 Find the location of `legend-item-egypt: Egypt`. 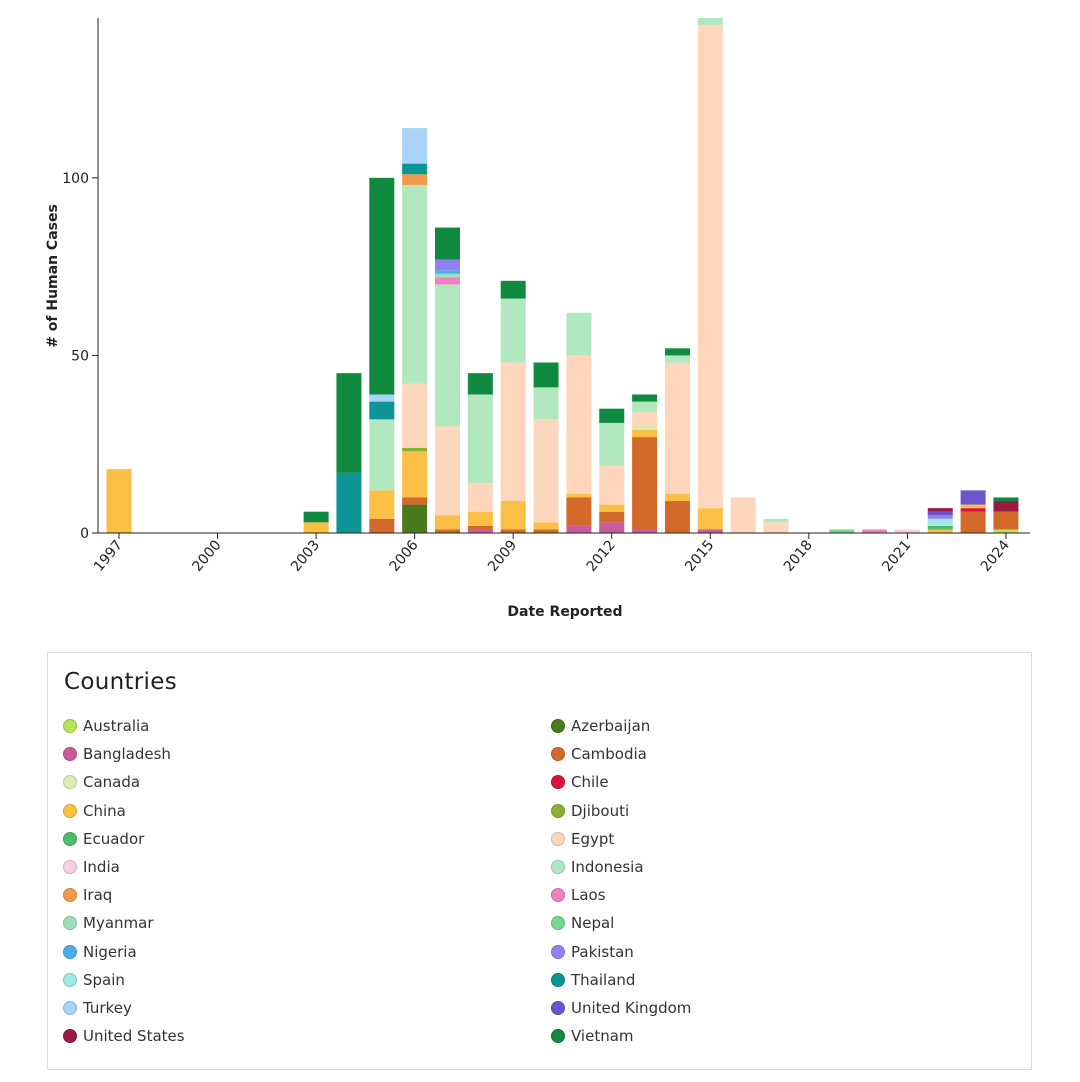

legend-item-egypt: Egypt is located at coordinates (582, 839).